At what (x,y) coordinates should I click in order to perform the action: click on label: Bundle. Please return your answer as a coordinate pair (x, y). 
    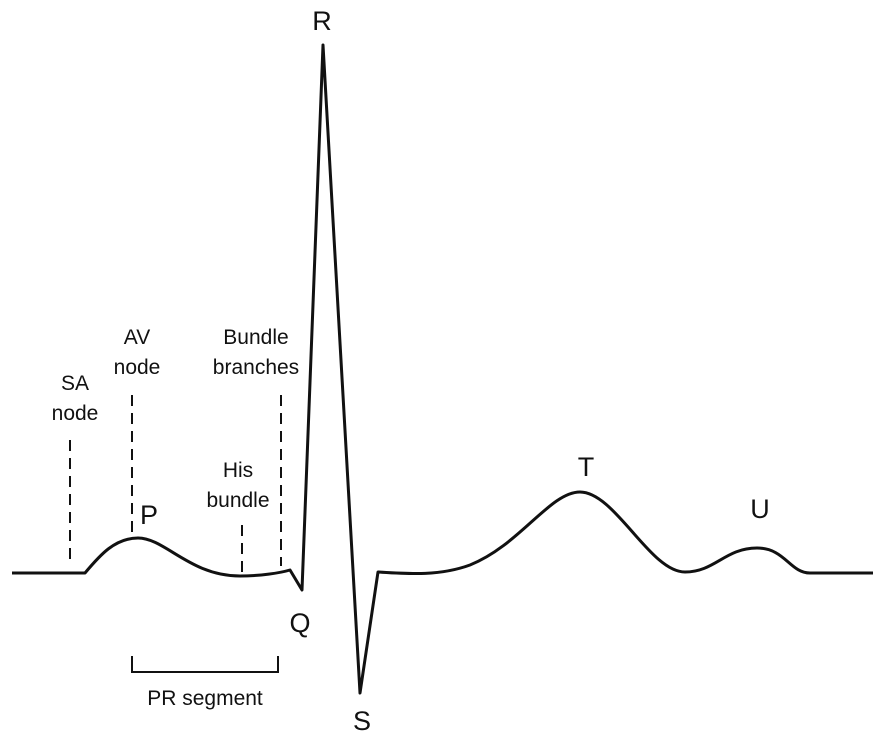
    Looking at the image, I should click on (255, 337).